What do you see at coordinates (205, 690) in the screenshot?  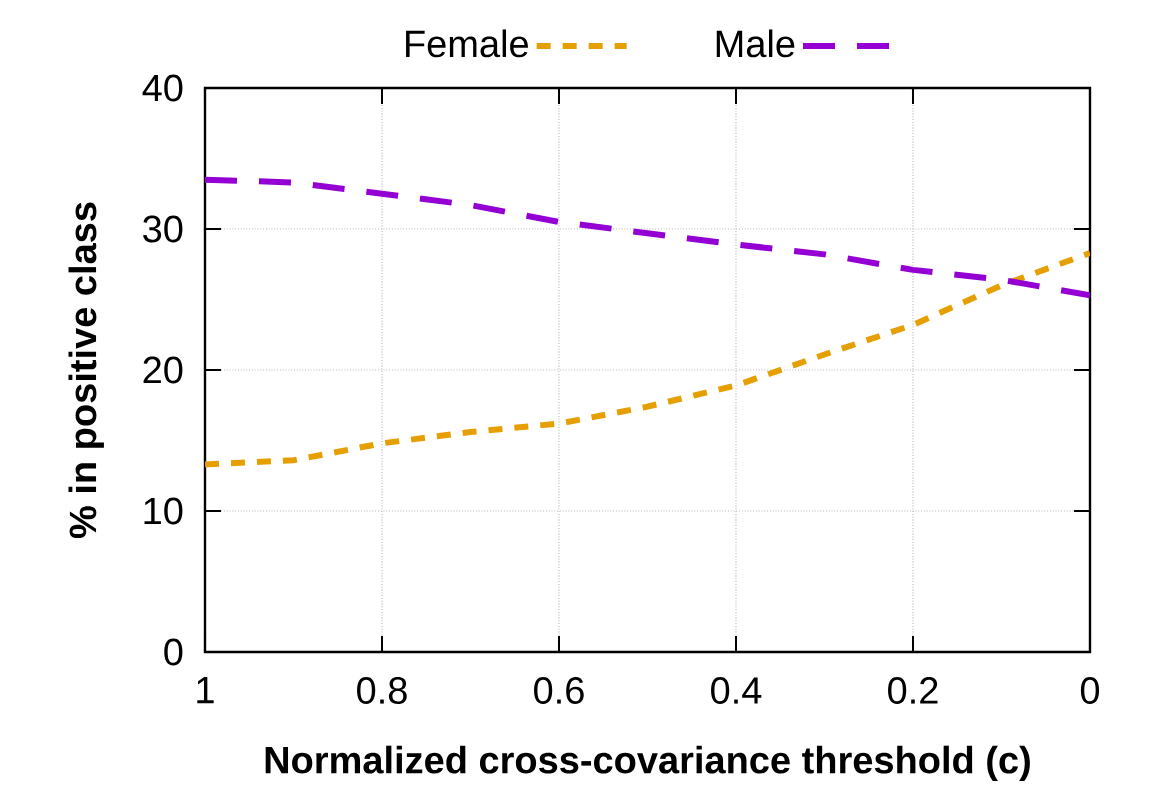 I see `x-tick-label: 1` at bounding box center [205, 690].